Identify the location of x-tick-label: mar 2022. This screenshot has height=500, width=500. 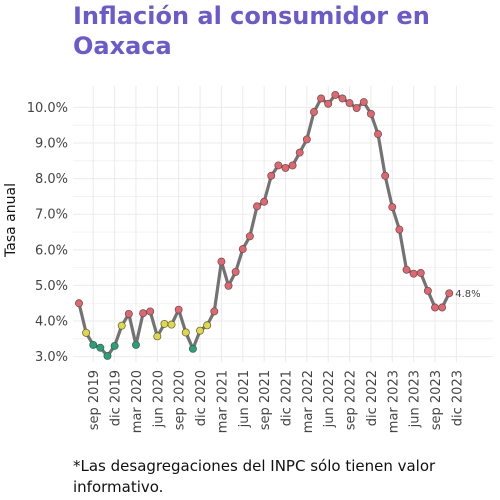
(308, 401).